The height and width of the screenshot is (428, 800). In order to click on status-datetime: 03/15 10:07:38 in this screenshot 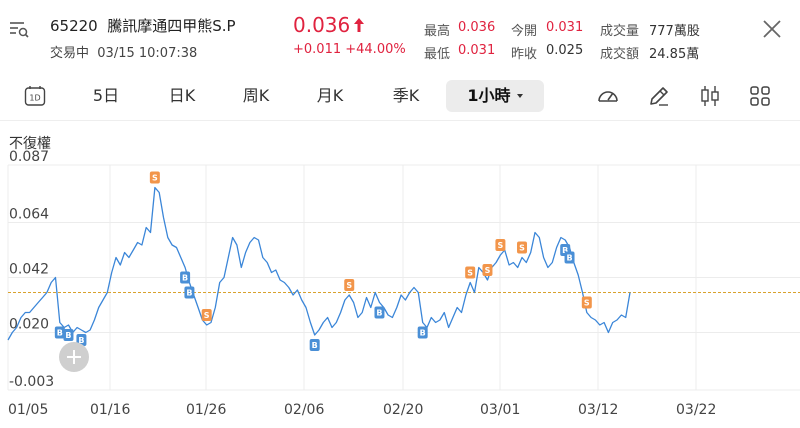, I will do `click(147, 53)`.